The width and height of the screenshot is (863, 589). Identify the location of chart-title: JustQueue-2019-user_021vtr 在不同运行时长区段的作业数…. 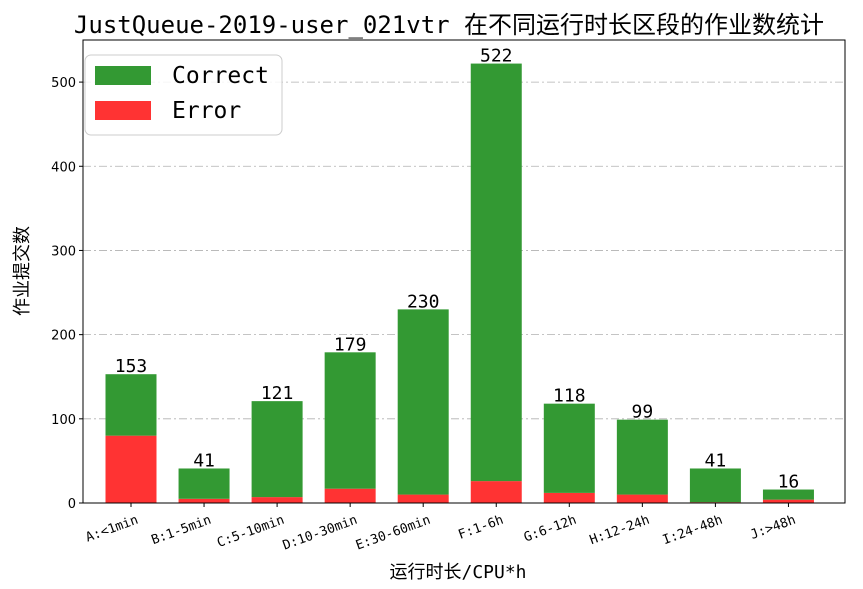
(449, 25).